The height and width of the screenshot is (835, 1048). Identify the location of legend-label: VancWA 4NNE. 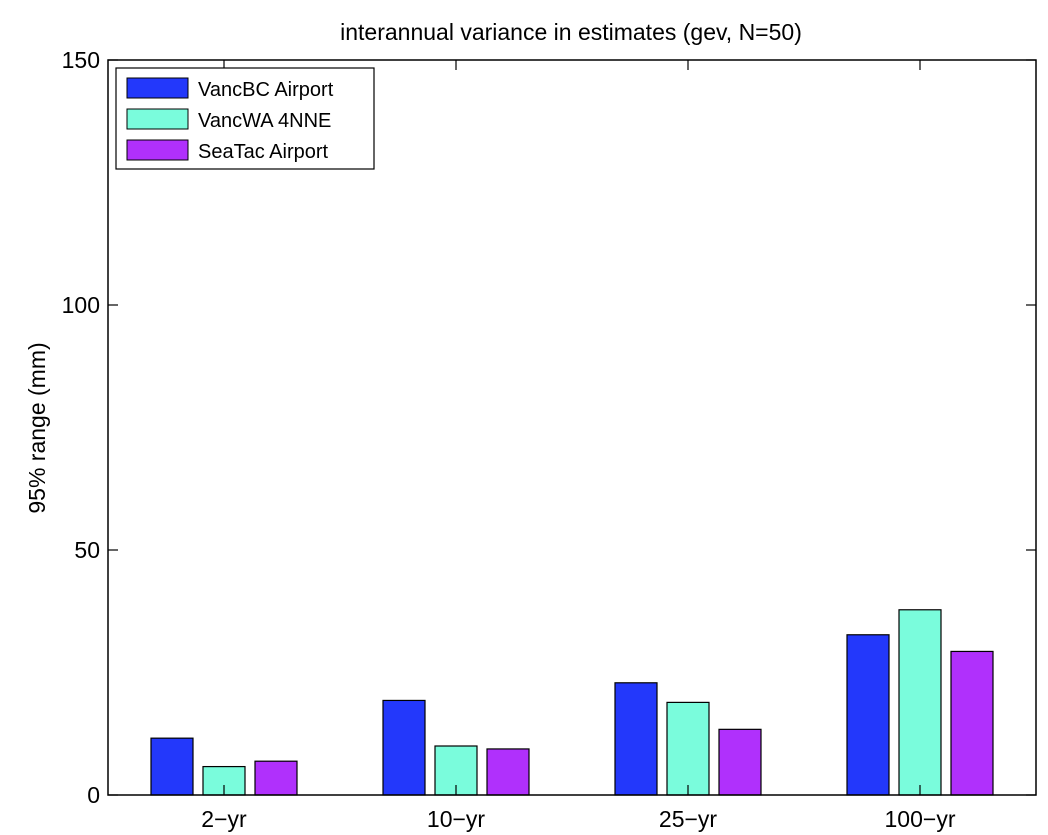
(264, 121).